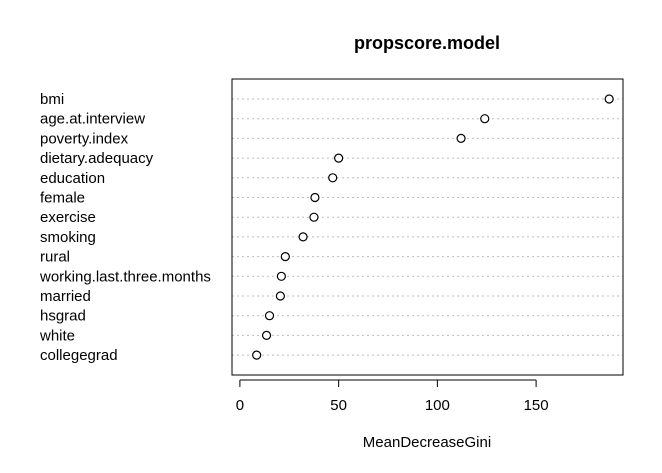 This screenshot has width=662, height=473. What do you see at coordinates (392, 396) in the screenshot?
I see `x-axis: 0 50 100 150` at bounding box center [392, 396].